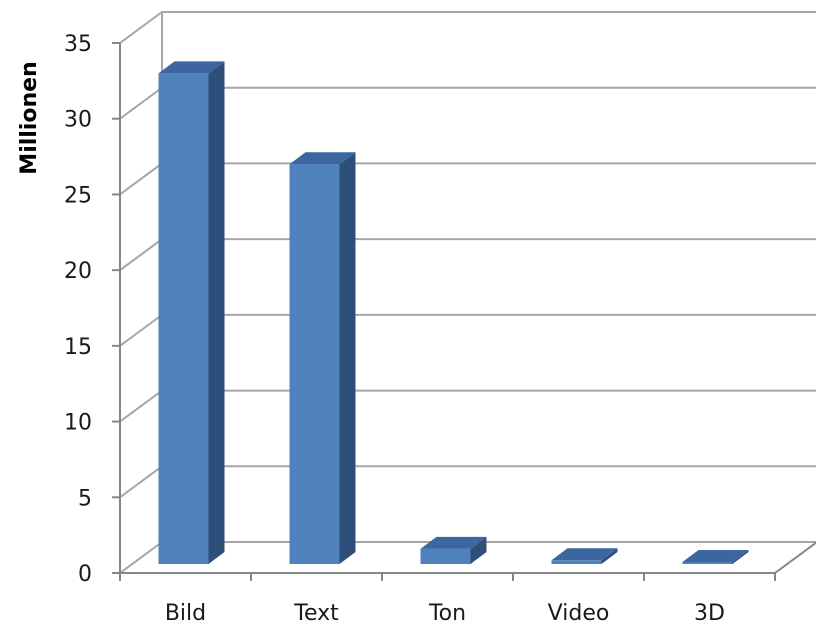 This screenshot has height=628, width=816. Describe the element at coordinates (78, 271) in the screenshot. I see `y-tick-label: 20` at that location.